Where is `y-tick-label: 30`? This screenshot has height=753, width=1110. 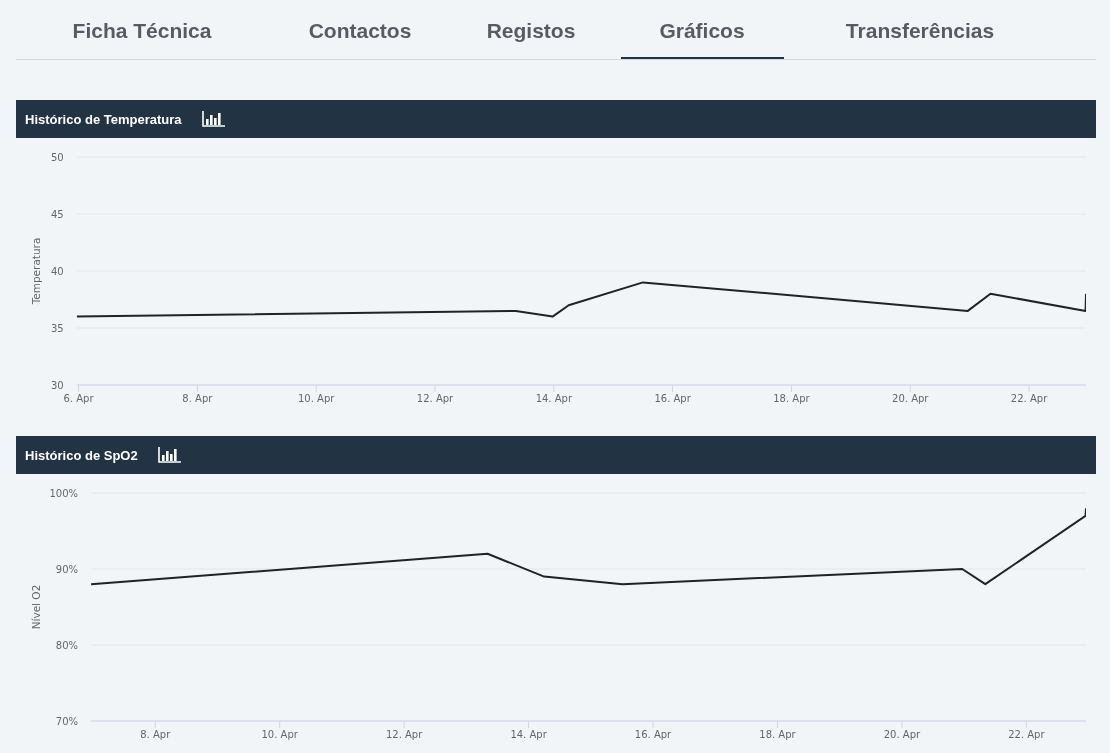
y-tick-label: 30 is located at coordinates (57, 385).